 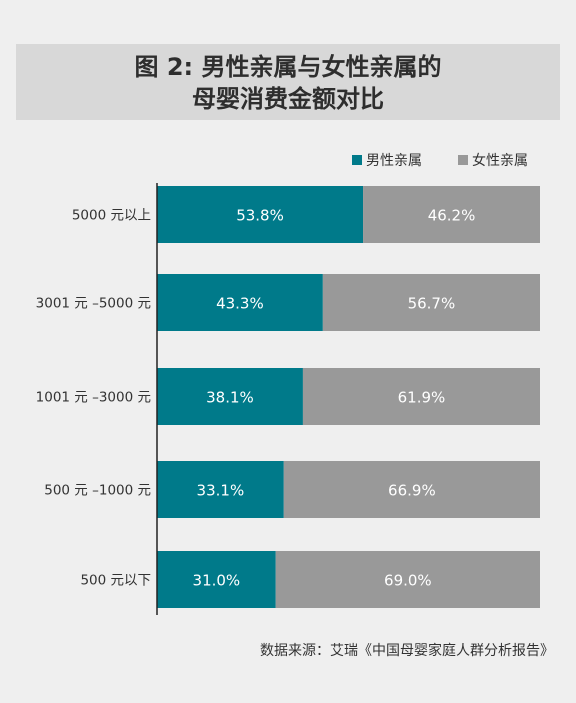 I want to click on data-label-female-3: 66.9%, so click(x=412, y=491).